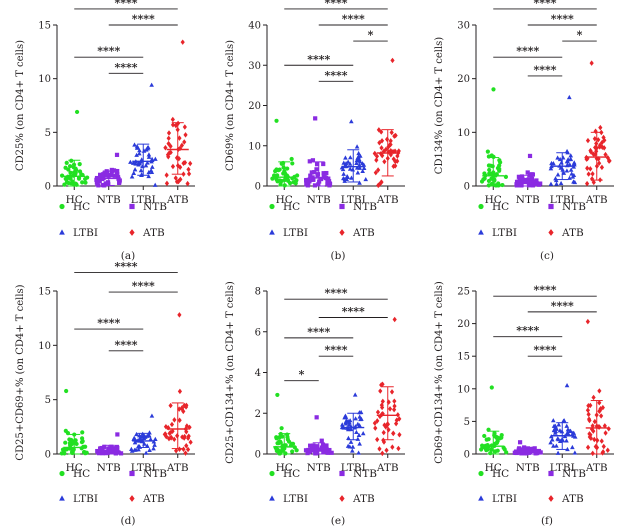 Image resolution: width=626 pixels, height=532 pixels. I want to click on y-tick-label: 15, so click(44, 26).